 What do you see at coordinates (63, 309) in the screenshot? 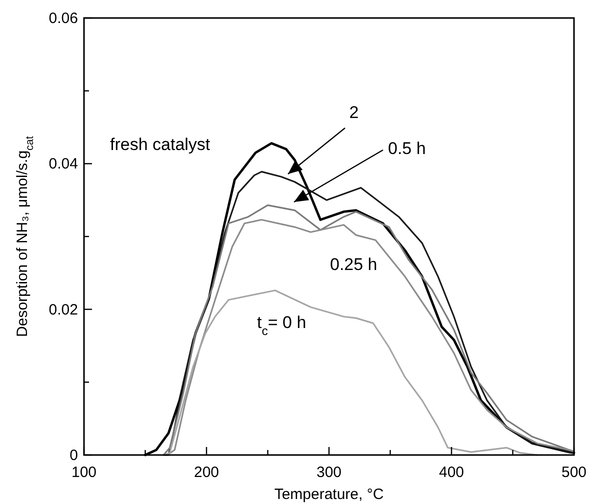
I see `y-tick-label: 0.02` at bounding box center [63, 309].